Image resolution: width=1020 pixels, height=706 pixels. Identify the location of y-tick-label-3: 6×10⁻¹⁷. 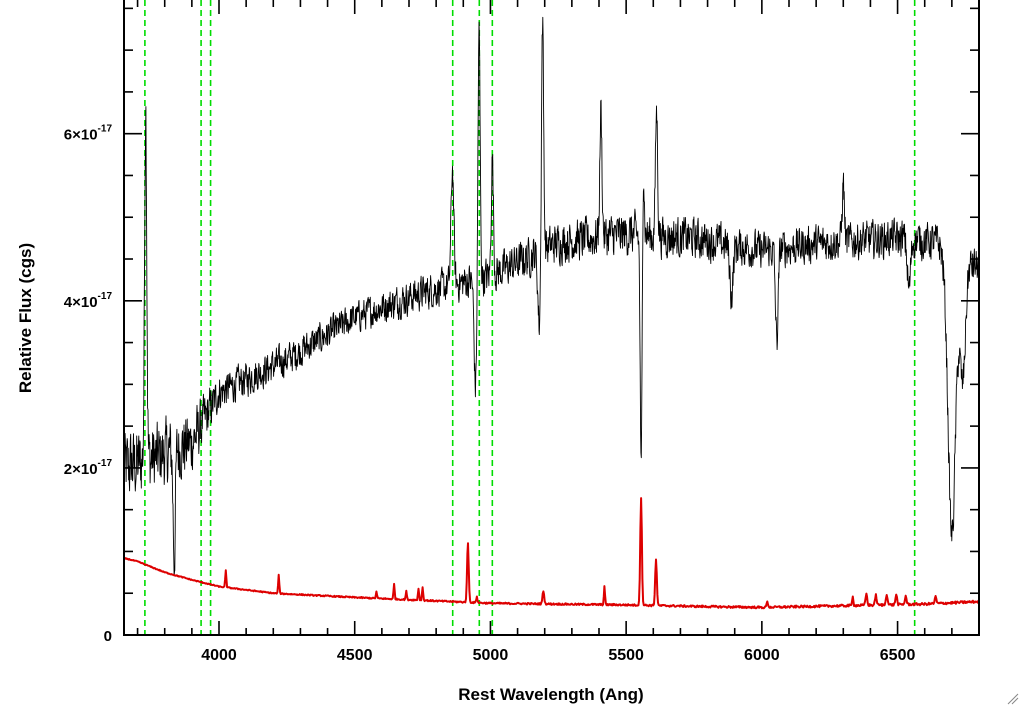
(88, 134).